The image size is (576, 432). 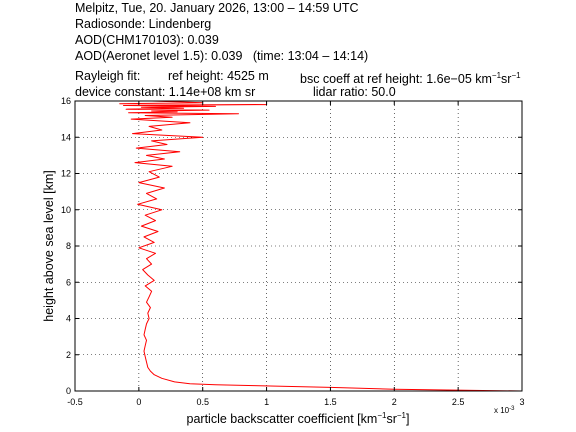 I want to click on header-line-3: AOD(CHM170103): 0.039, so click(x=147, y=40).